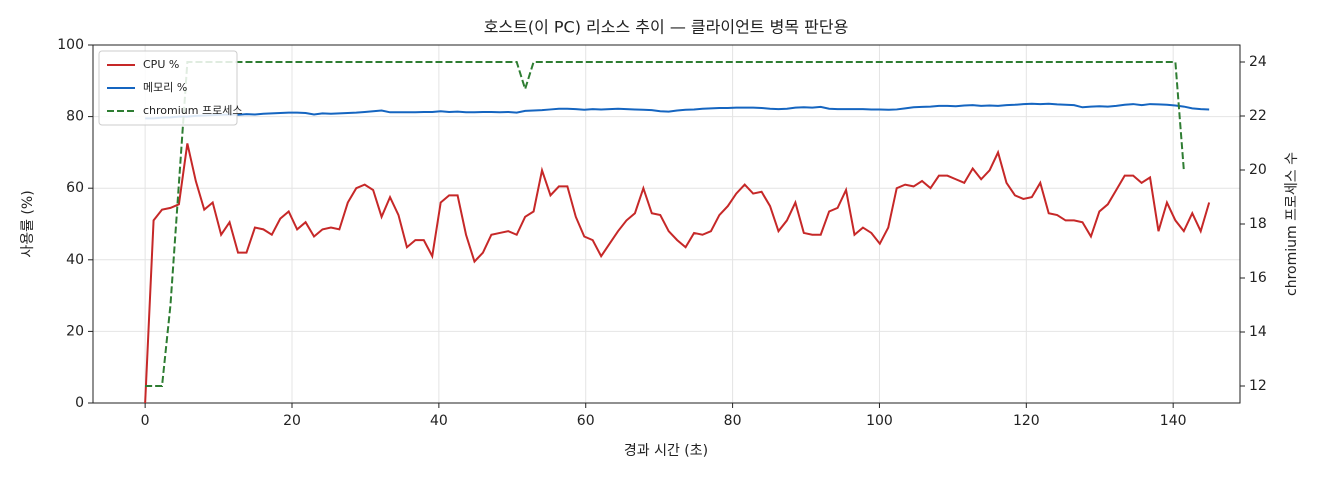 This screenshot has height=480, width=1320. What do you see at coordinates (1258, 332) in the screenshot?
I see `y2-tick-label: 14` at bounding box center [1258, 332].